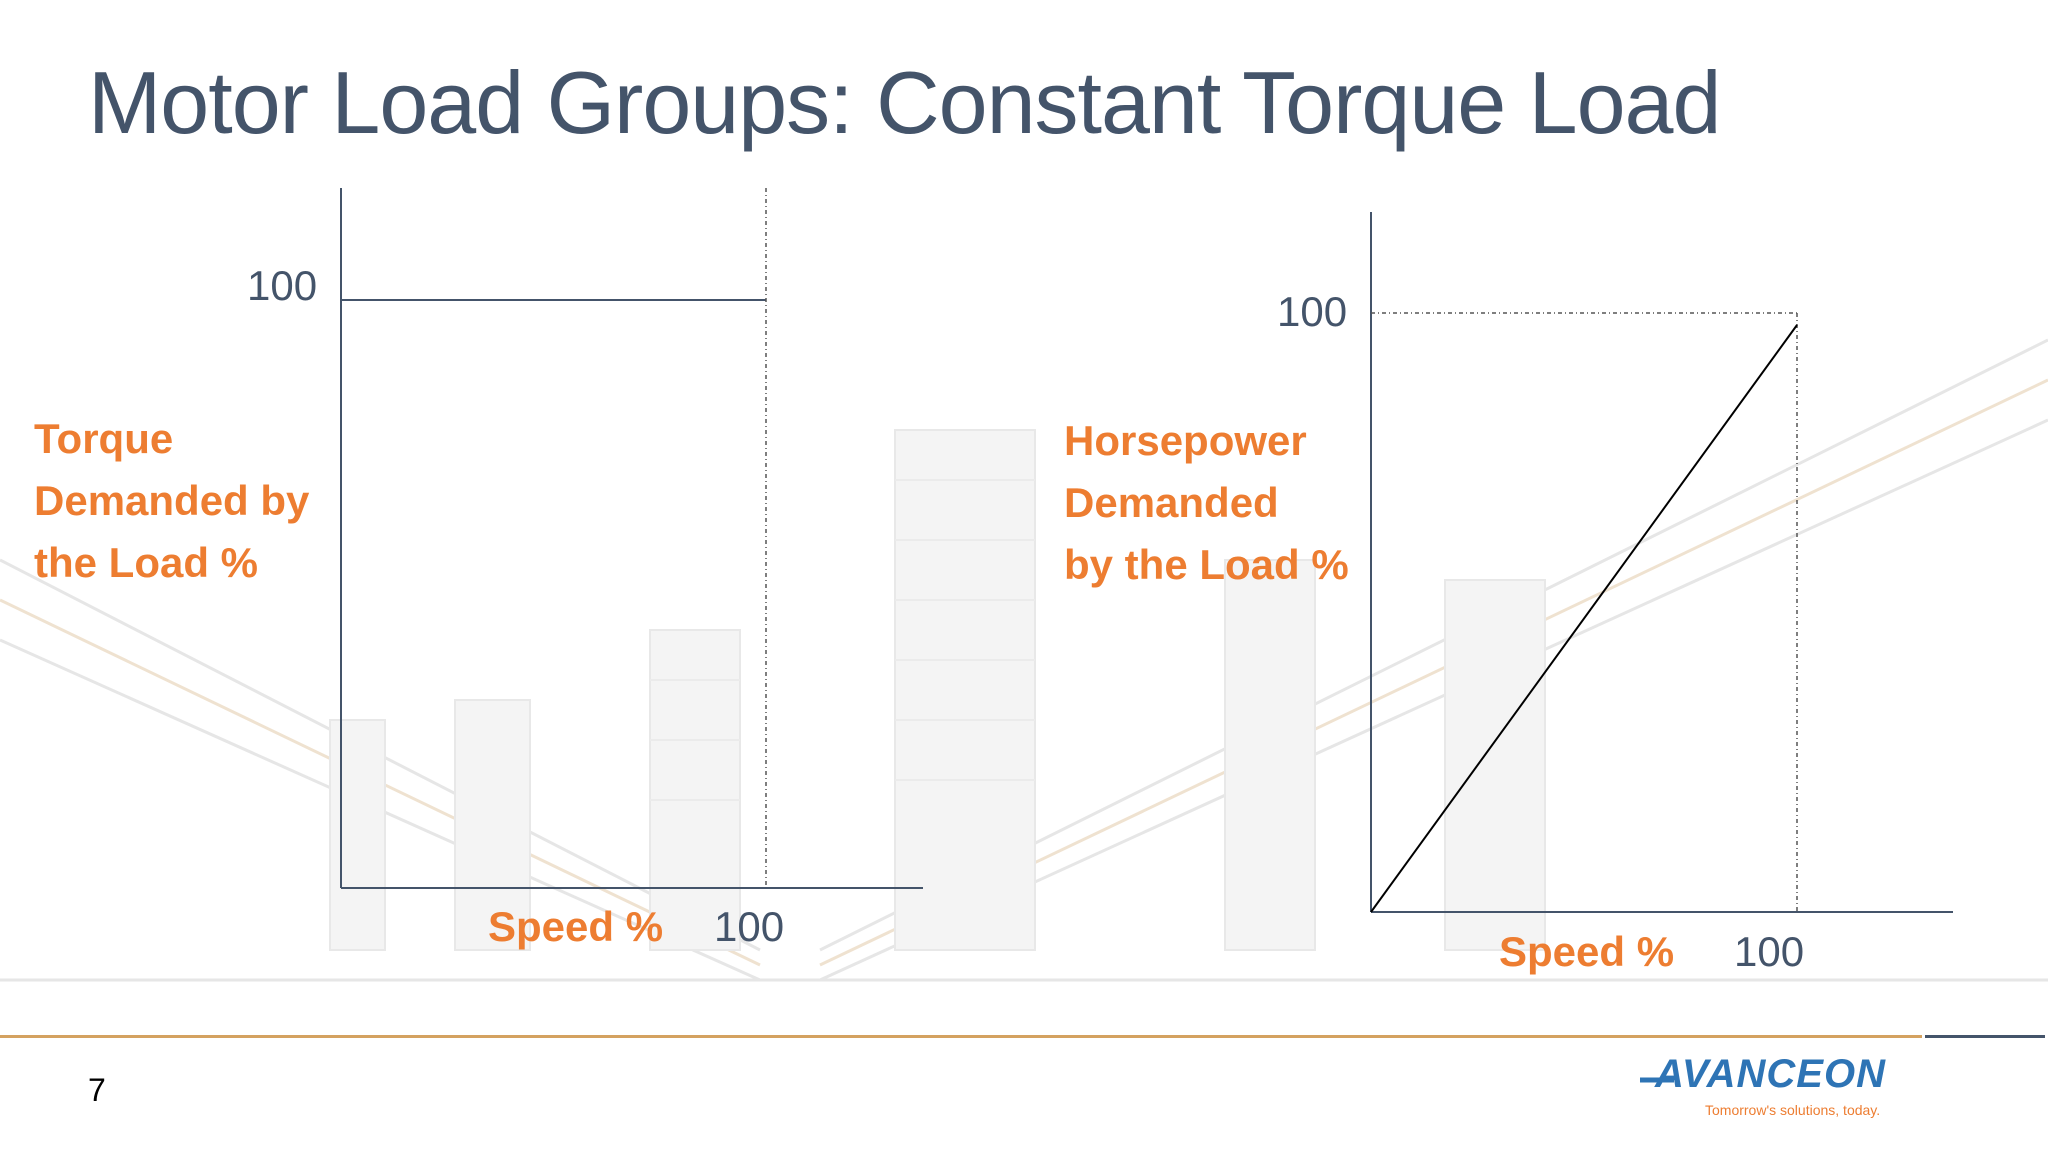  I want to click on avanceon-logo-icon, so click(1657, 1080).